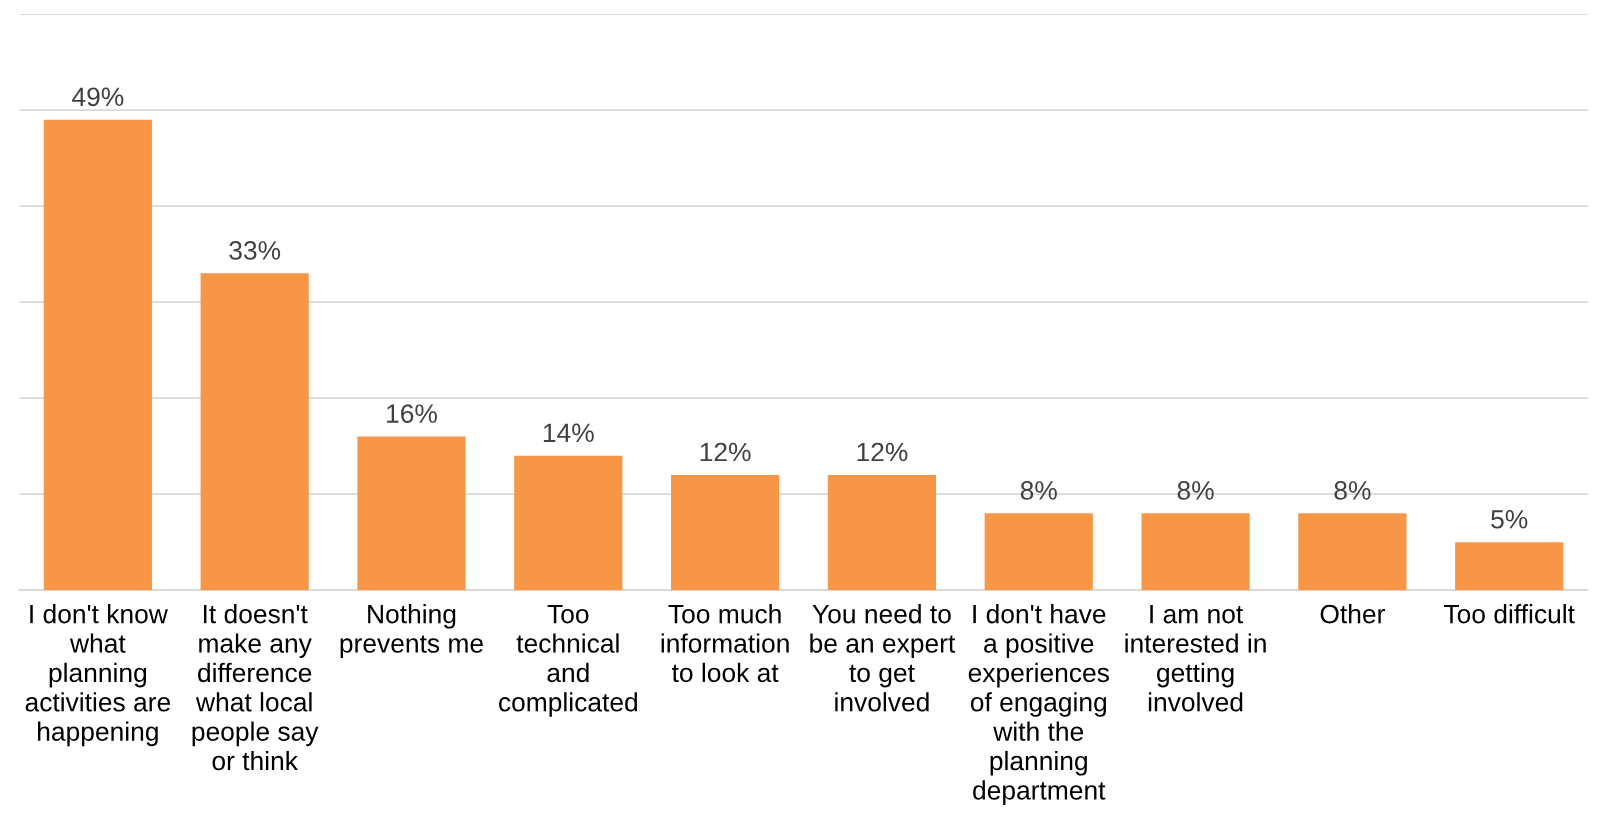 This screenshot has width=1620, height=830. I want to click on data-label: 14%, so click(568, 433).